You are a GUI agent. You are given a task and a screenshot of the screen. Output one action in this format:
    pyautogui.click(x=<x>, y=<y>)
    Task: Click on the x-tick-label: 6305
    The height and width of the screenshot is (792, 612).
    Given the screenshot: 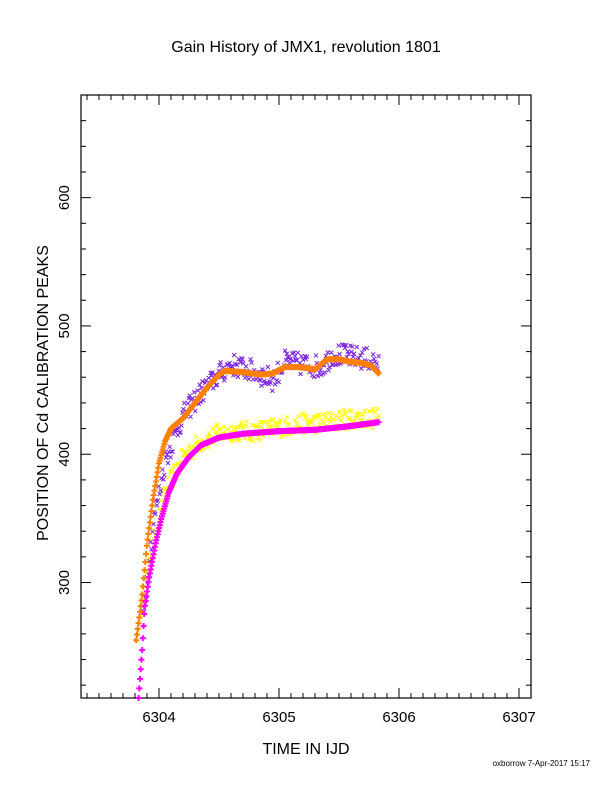 What is the action you would take?
    pyautogui.click(x=278, y=717)
    